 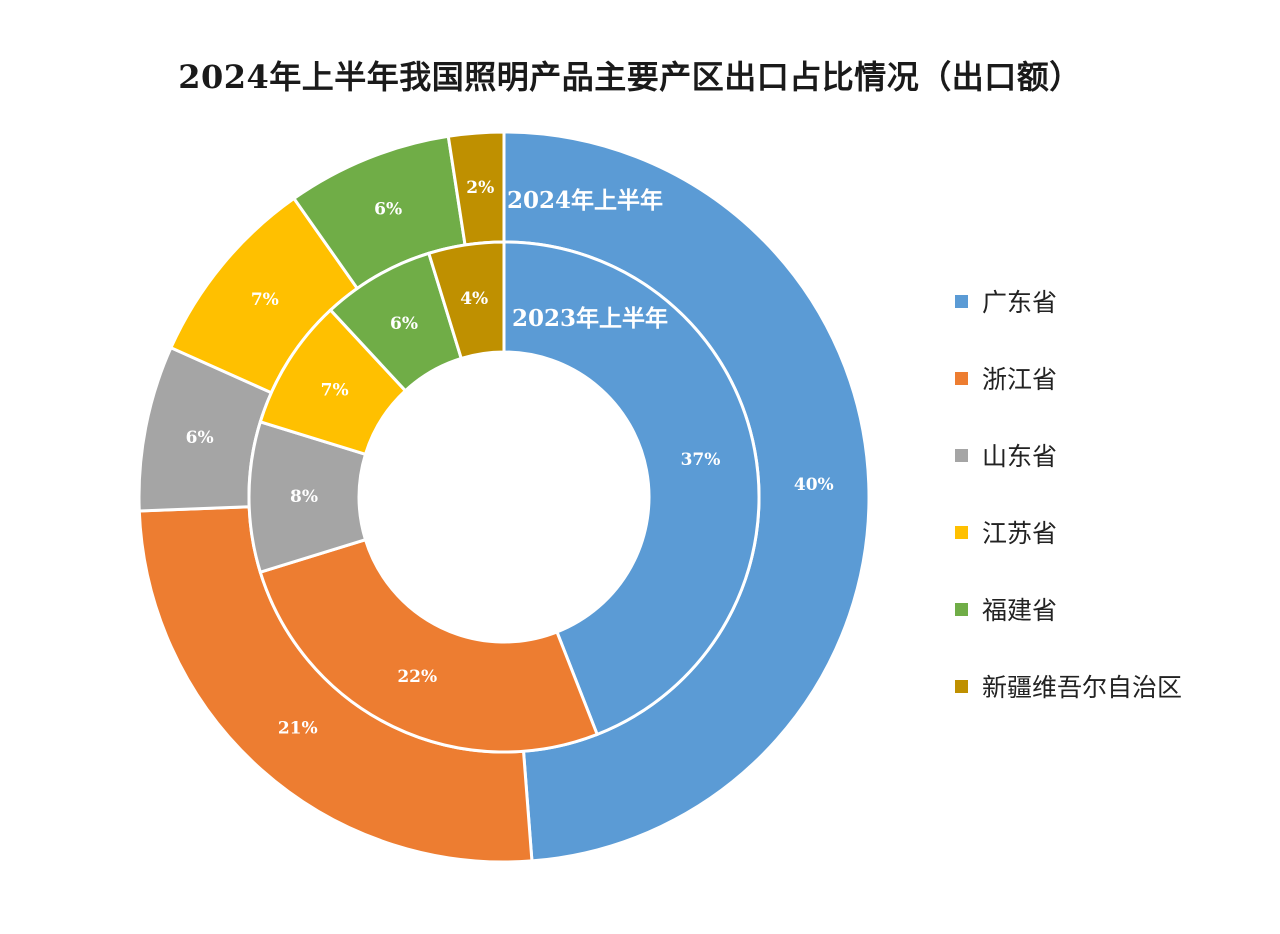 I want to click on inner-data-label-guangdong: 37%, so click(x=701, y=460).